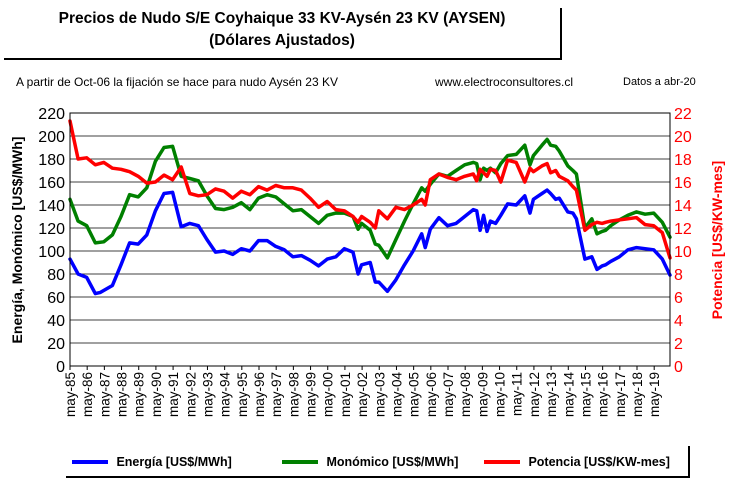 The width and height of the screenshot is (743, 496). What do you see at coordinates (300, 461) in the screenshot?
I see `legend-swatch-monomico` at bounding box center [300, 461].